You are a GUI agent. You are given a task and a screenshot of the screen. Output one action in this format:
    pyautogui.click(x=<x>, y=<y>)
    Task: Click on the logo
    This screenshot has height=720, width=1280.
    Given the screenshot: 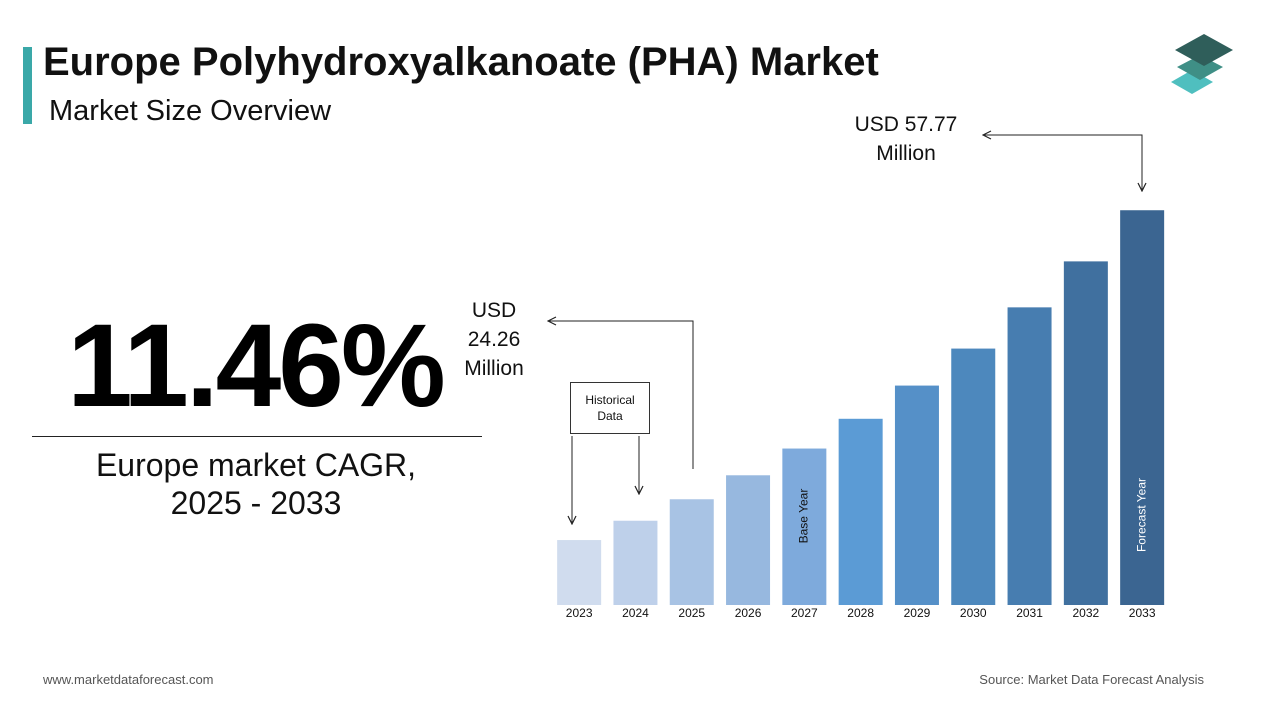 What is the action you would take?
    pyautogui.click(x=1202, y=64)
    